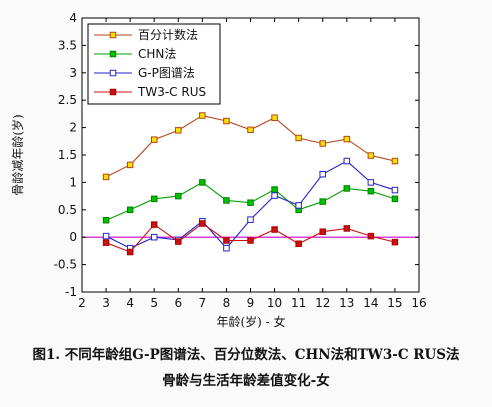  Describe the element at coordinates (73, 237) in the screenshot. I see `y-tick-label: 0` at that location.